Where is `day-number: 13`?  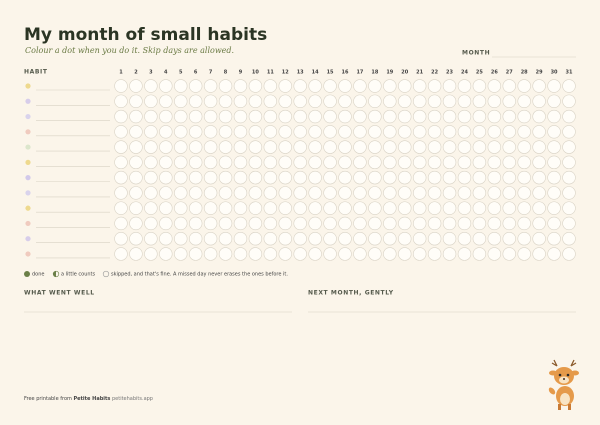 day-number: 13 is located at coordinates (300, 73).